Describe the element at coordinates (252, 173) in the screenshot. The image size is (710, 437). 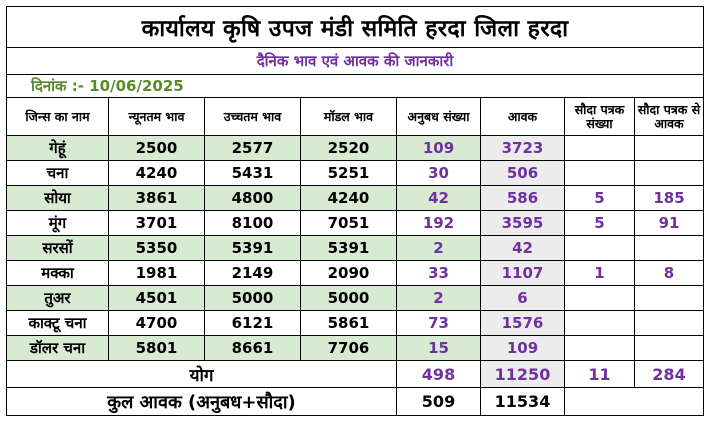
I see `max-price: 5431` at that location.